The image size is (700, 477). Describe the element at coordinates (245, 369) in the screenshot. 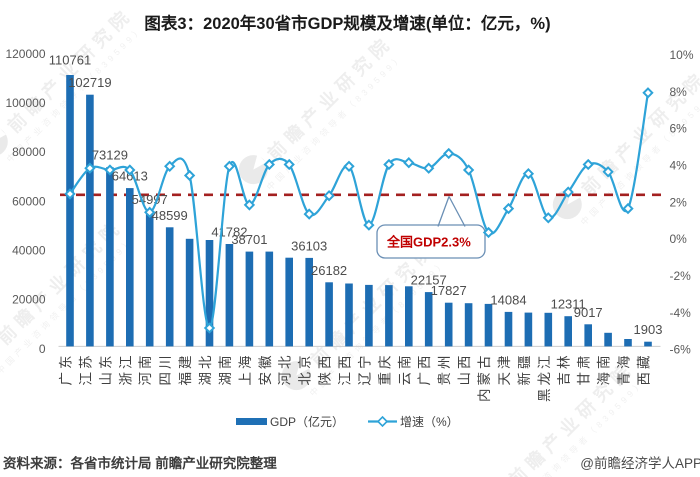

I see `svg-text: 上海` at that location.